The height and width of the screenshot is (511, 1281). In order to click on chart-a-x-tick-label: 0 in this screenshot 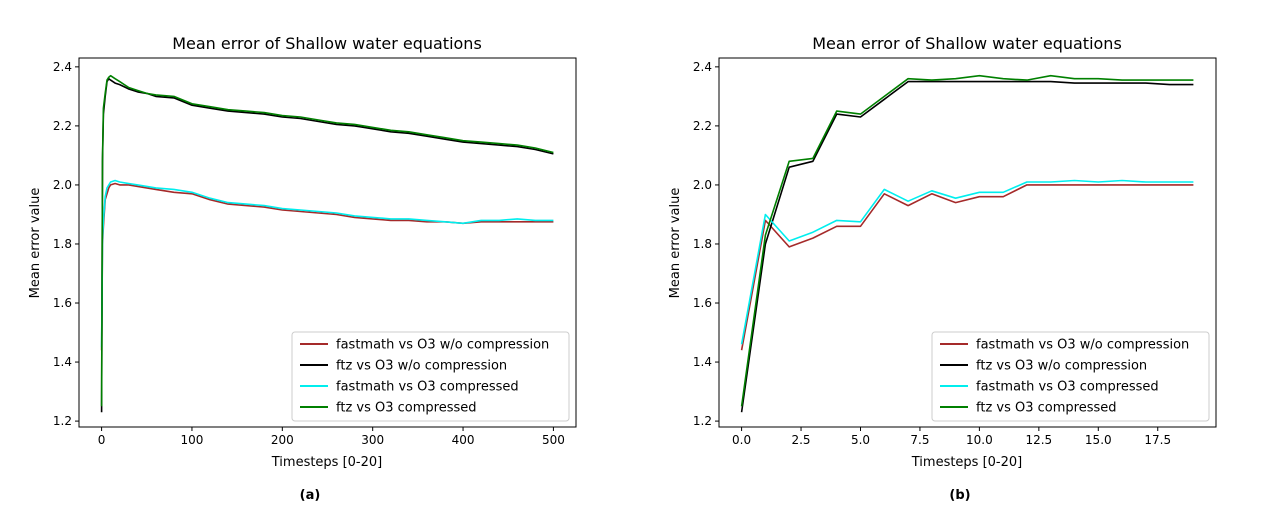, I will do `click(102, 440)`.